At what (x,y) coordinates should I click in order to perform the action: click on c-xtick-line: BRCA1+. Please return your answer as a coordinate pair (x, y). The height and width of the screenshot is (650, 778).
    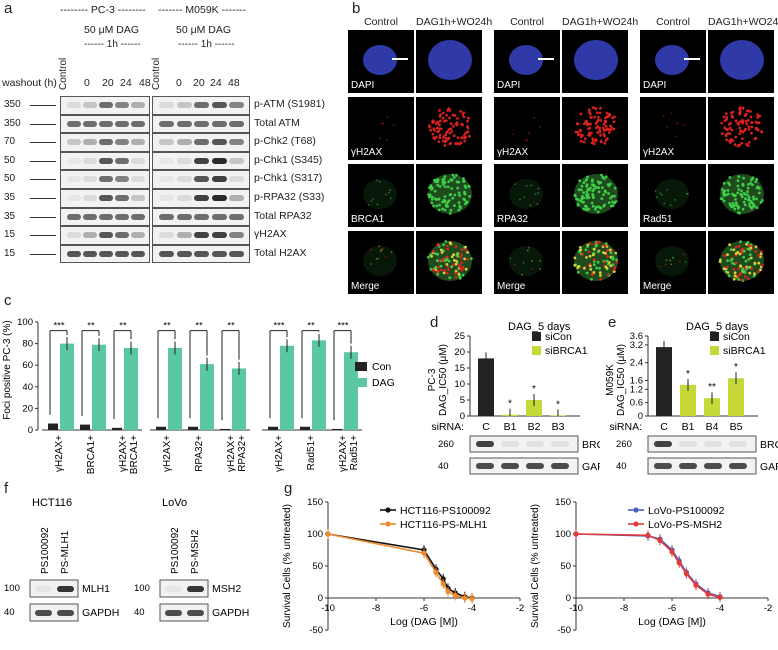
    Looking at the image, I should click on (91, 454).